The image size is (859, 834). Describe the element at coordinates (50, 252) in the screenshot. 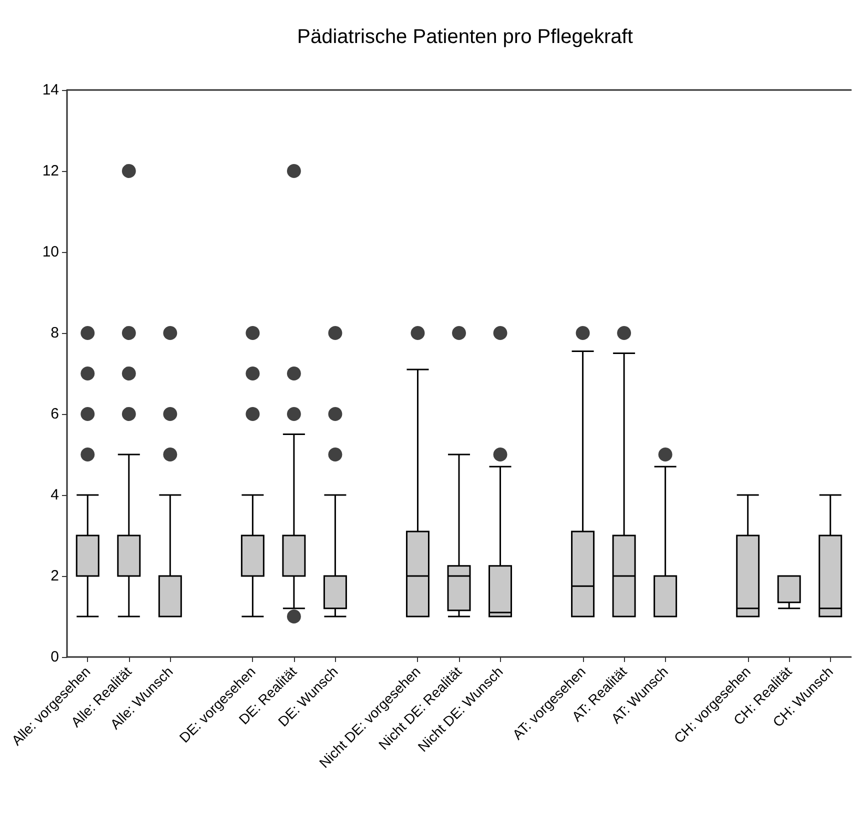

I see `y-tick-label: 10` at that location.